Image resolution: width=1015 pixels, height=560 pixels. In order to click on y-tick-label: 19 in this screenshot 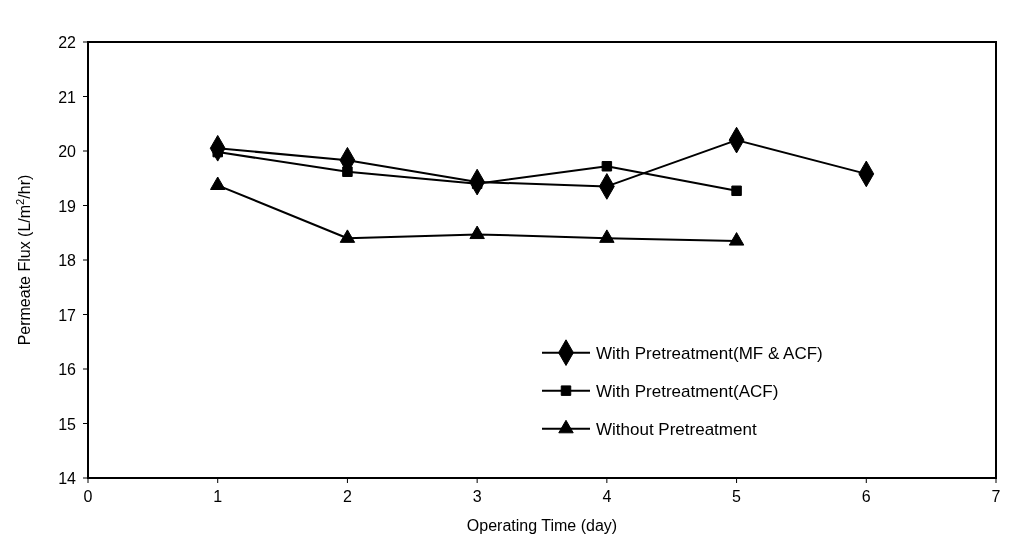, I will do `click(67, 206)`.